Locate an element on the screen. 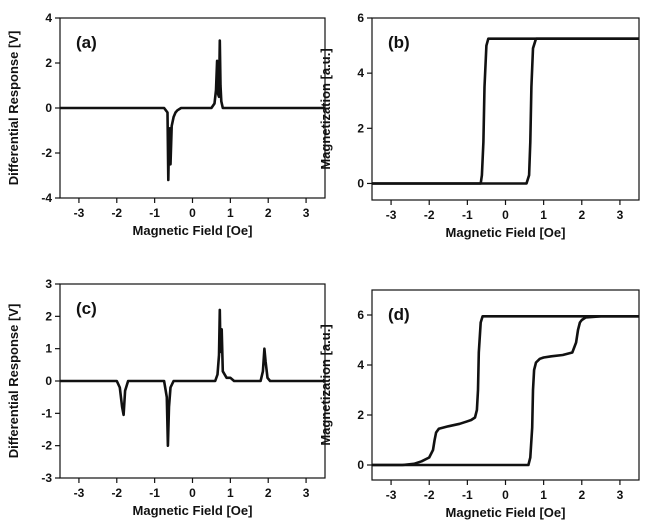 Image resolution: width=655 pixels, height=523 pixels. panel-label: (a) is located at coordinates (86, 42).